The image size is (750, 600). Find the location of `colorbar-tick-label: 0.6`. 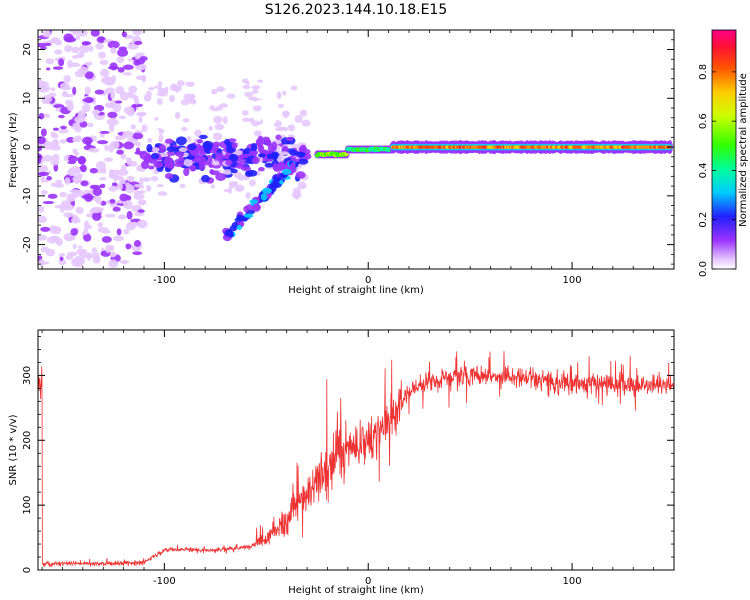

colorbar-tick-label: 0.6 is located at coordinates (703, 121).